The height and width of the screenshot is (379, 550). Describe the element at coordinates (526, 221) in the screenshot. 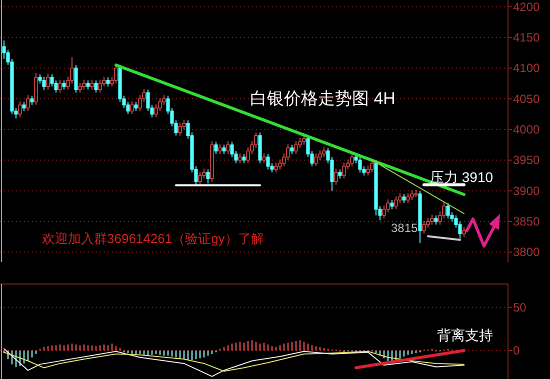

I see `y-tick-label: 3850` at that location.